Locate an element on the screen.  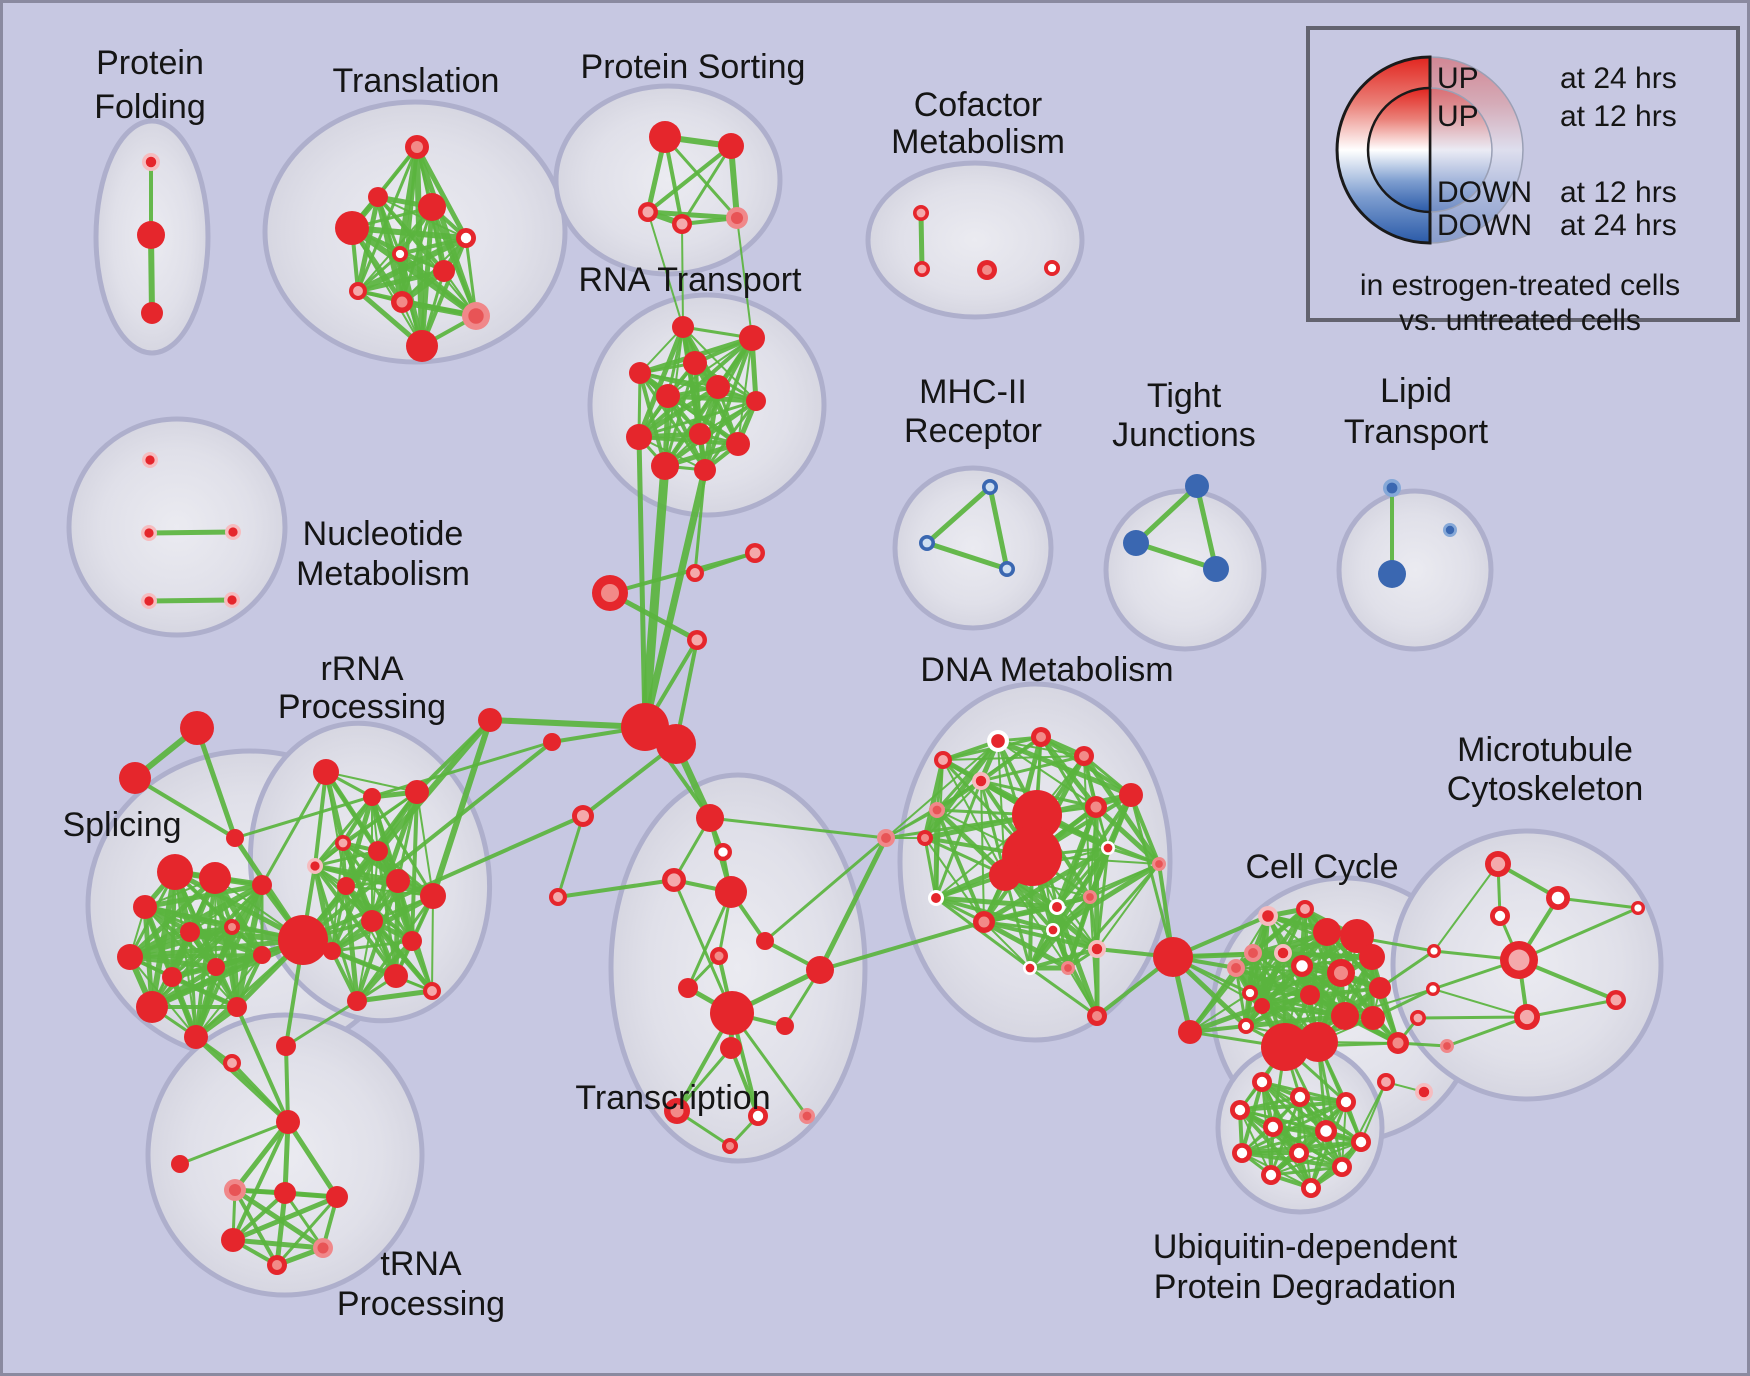
cluster-shell-mhc-ii-receptor is located at coordinates (973, 548).